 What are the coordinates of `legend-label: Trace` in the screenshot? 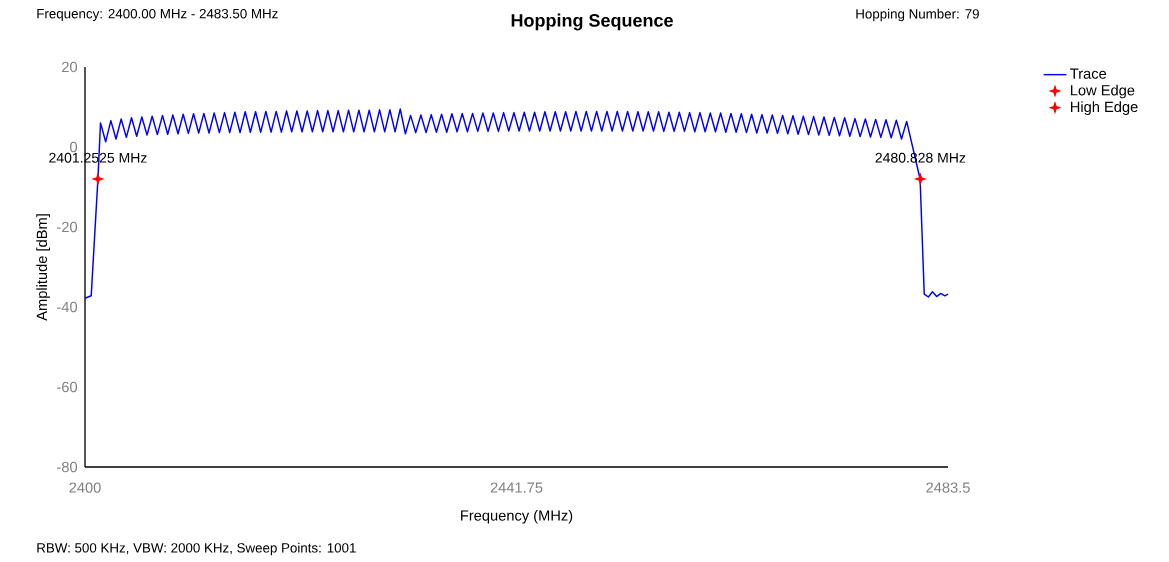 It's located at (1088, 73).